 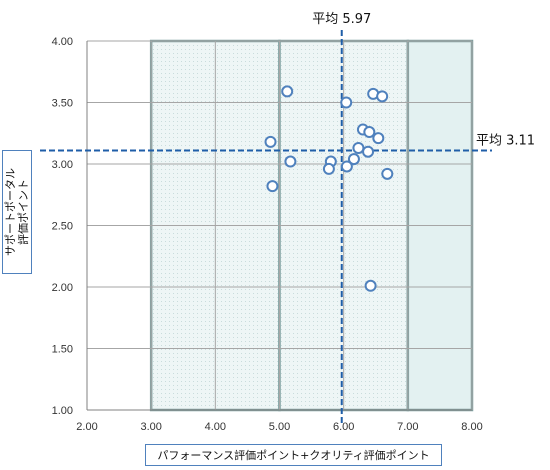 I want to click on y-axis-label-line-2: 評価ポイント, so click(x=23, y=212).